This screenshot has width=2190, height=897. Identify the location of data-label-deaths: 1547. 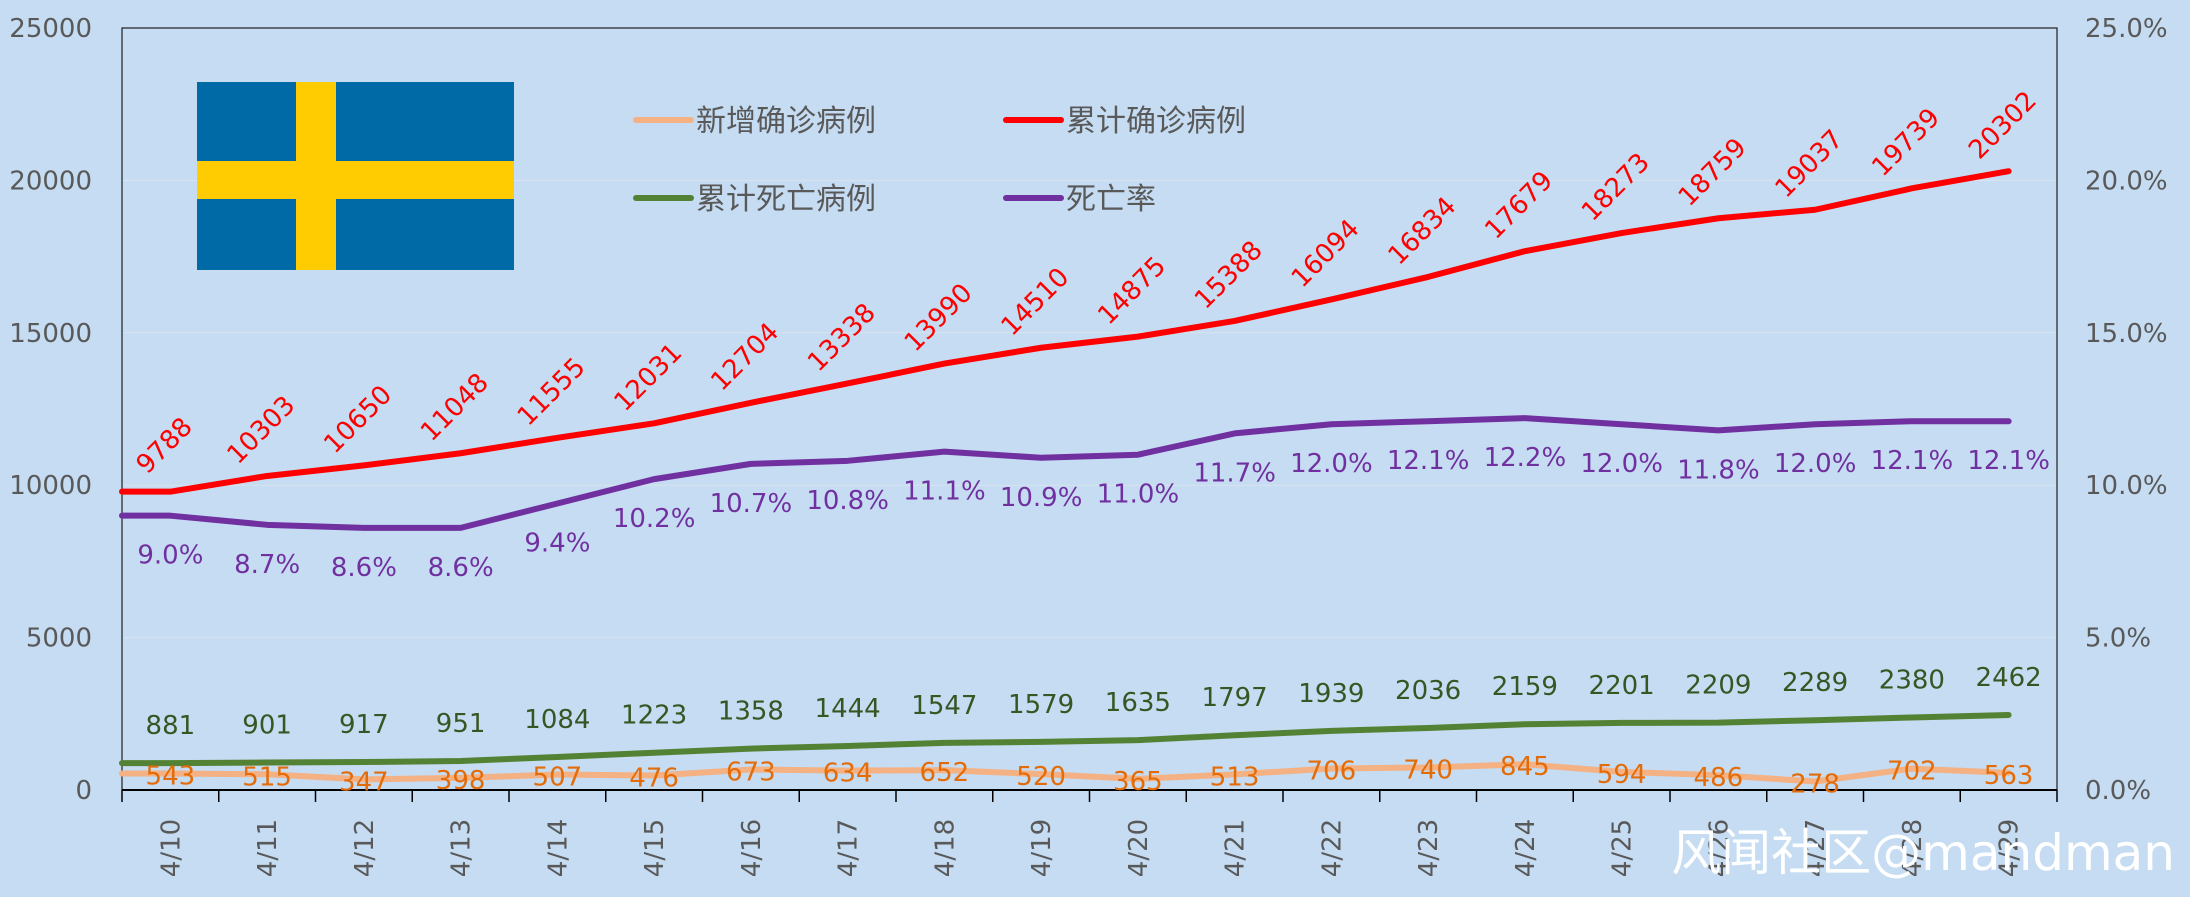
(944, 706).